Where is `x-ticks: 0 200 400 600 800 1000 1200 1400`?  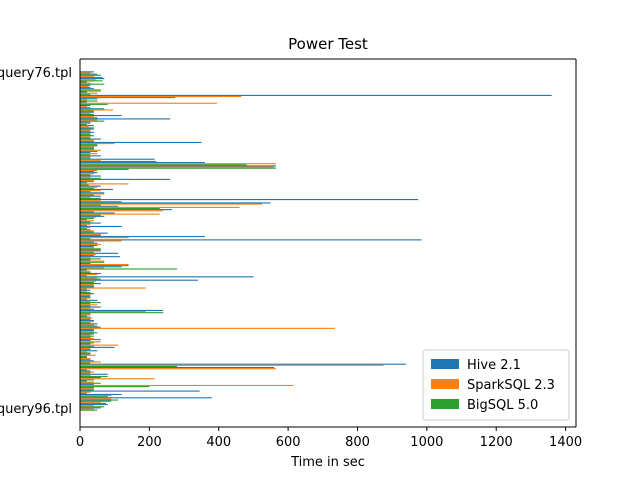
x-ticks: 0 200 400 600 800 1000 1200 1400 is located at coordinates (329, 438).